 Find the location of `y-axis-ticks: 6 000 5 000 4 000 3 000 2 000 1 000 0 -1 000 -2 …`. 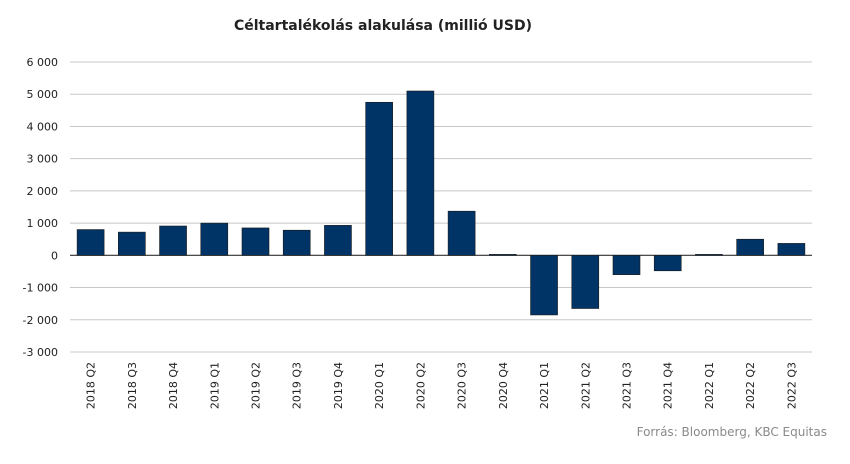

y-axis-ticks: 6 000 5 000 4 000 3 000 2 000 1 000 0 -1 000 -2 … is located at coordinates (40, 207).